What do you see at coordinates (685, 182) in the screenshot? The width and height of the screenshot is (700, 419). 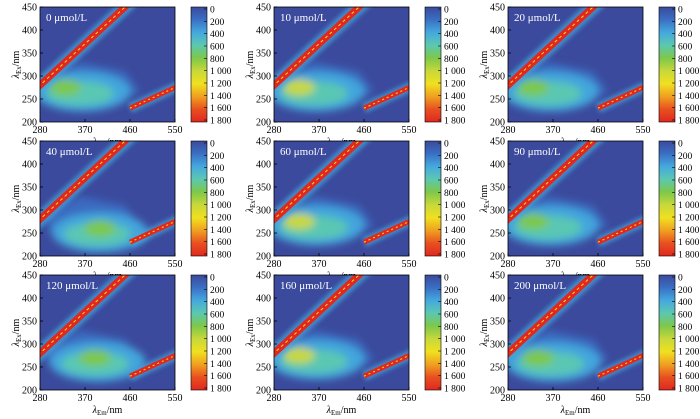 I see `colorbar-tick-label: 600` at bounding box center [685, 182].